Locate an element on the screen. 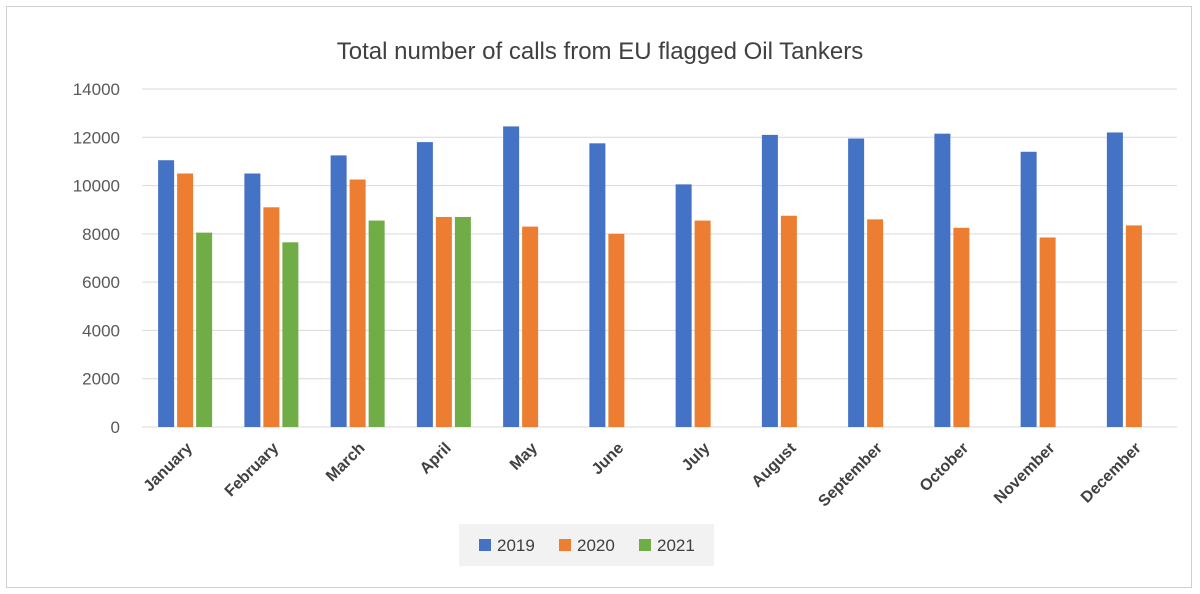 This screenshot has width=1200, height=594. bar-2019-november is located at coordinates (1028, 289).